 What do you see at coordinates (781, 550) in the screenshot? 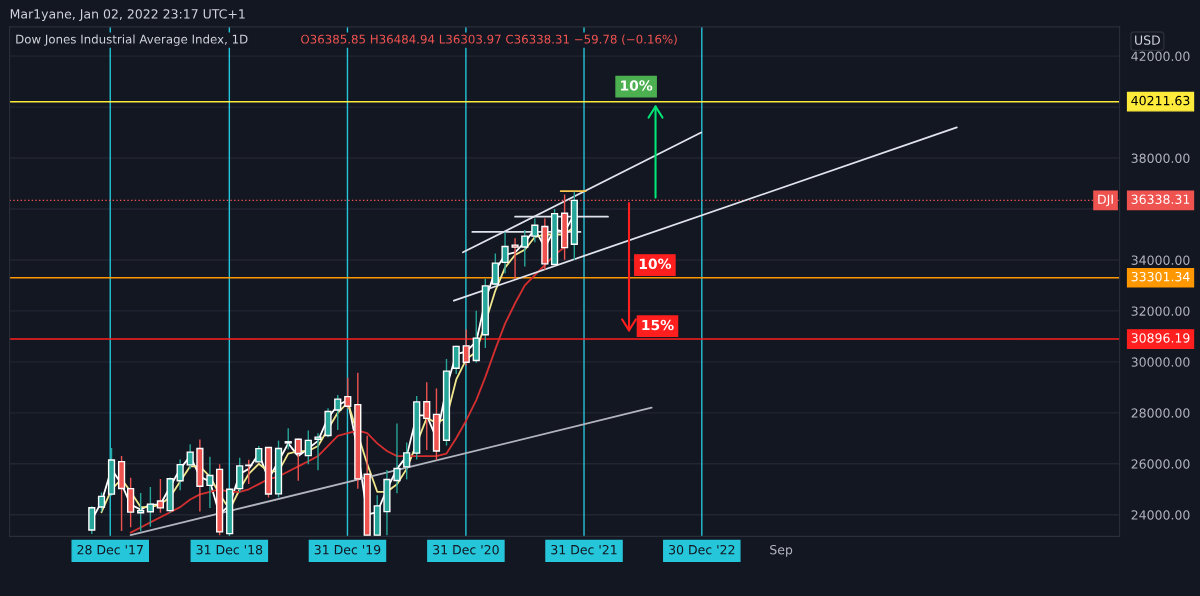
I see `x-tick-label: Sep` at bounding box center [781, 550].